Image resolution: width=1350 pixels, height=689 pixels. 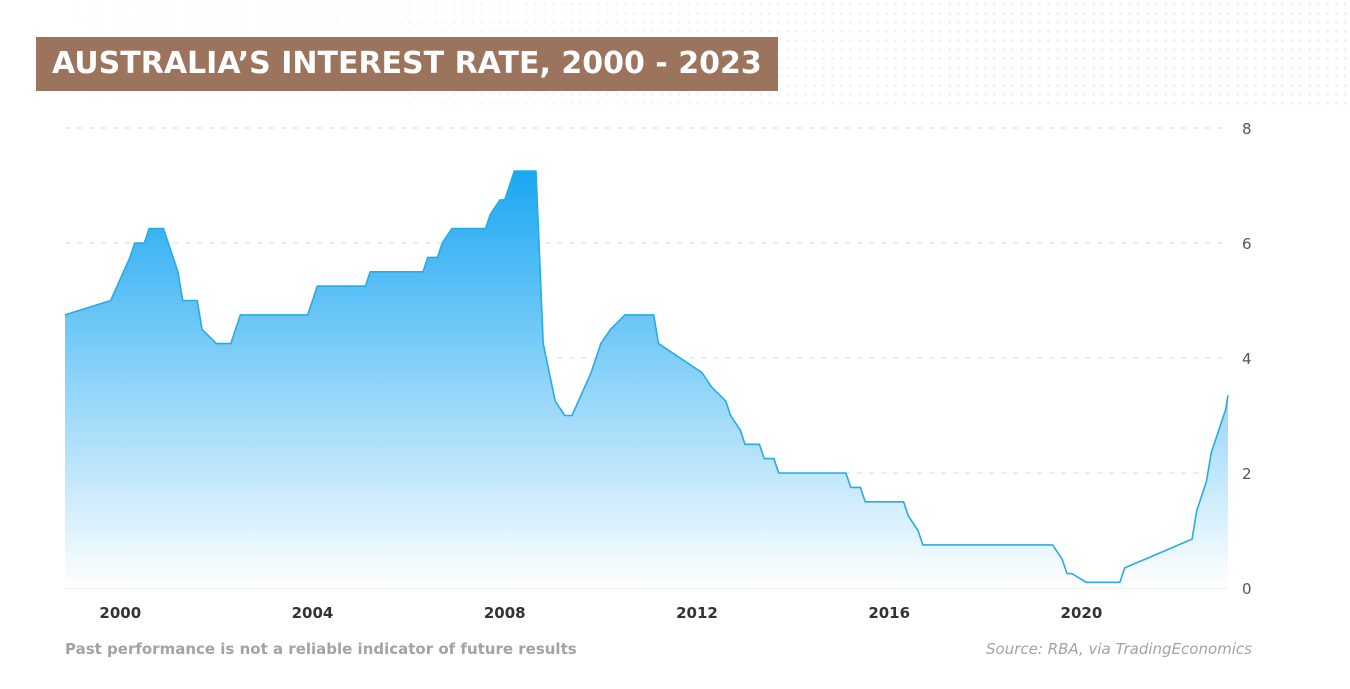 I want to click on y-tick-label: 8, so click(x=1247, y=129).